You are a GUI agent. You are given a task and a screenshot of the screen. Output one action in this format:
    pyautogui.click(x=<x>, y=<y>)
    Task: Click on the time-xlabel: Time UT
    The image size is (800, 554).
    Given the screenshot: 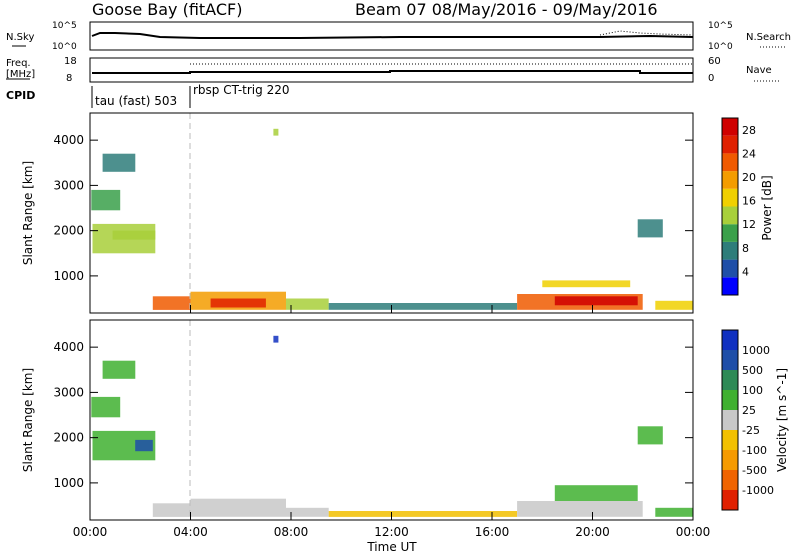 What is the action you would take?
    pyautogui.click(x=391, y=547)
    